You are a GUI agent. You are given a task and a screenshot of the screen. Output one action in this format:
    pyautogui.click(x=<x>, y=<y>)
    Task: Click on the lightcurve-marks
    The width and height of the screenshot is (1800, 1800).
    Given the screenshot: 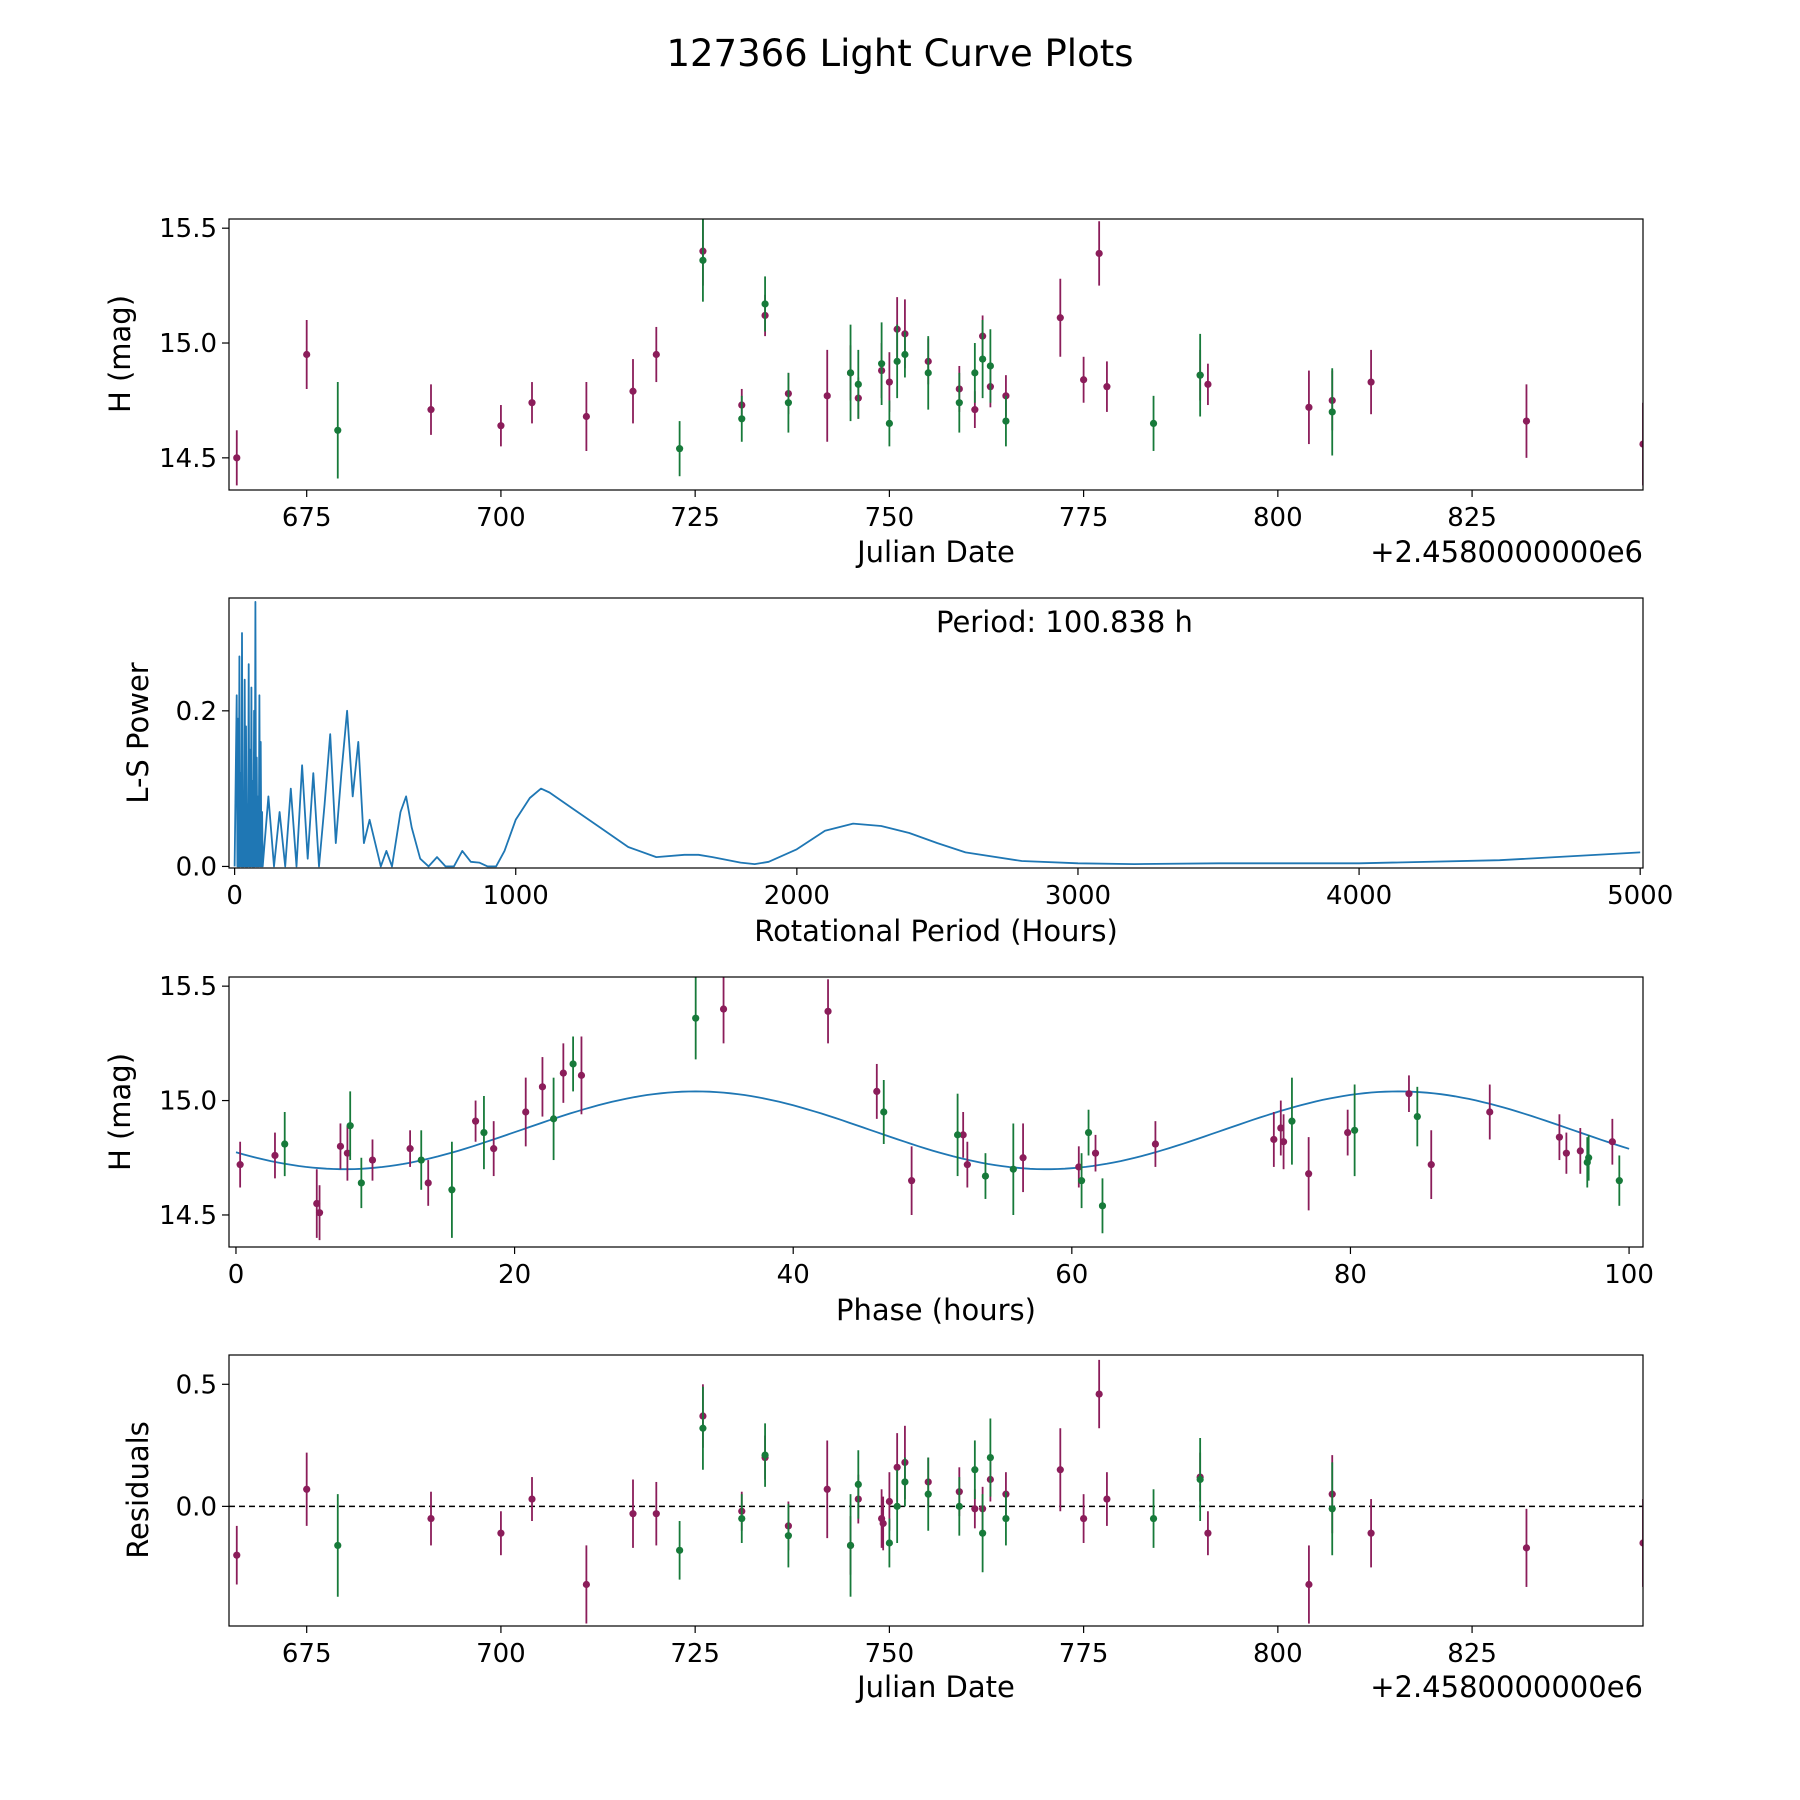 What is the action you would take?
    pyautogui.click(x=938, y=352)
    